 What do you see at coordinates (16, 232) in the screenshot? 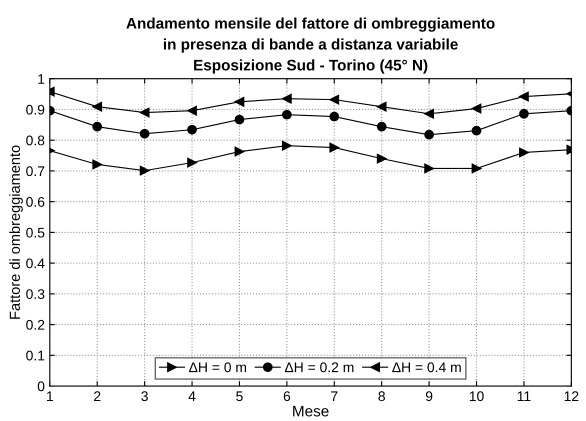
I see `y-axis-title: Fattore di ombreggiamento` at bounding box center [16, 232].